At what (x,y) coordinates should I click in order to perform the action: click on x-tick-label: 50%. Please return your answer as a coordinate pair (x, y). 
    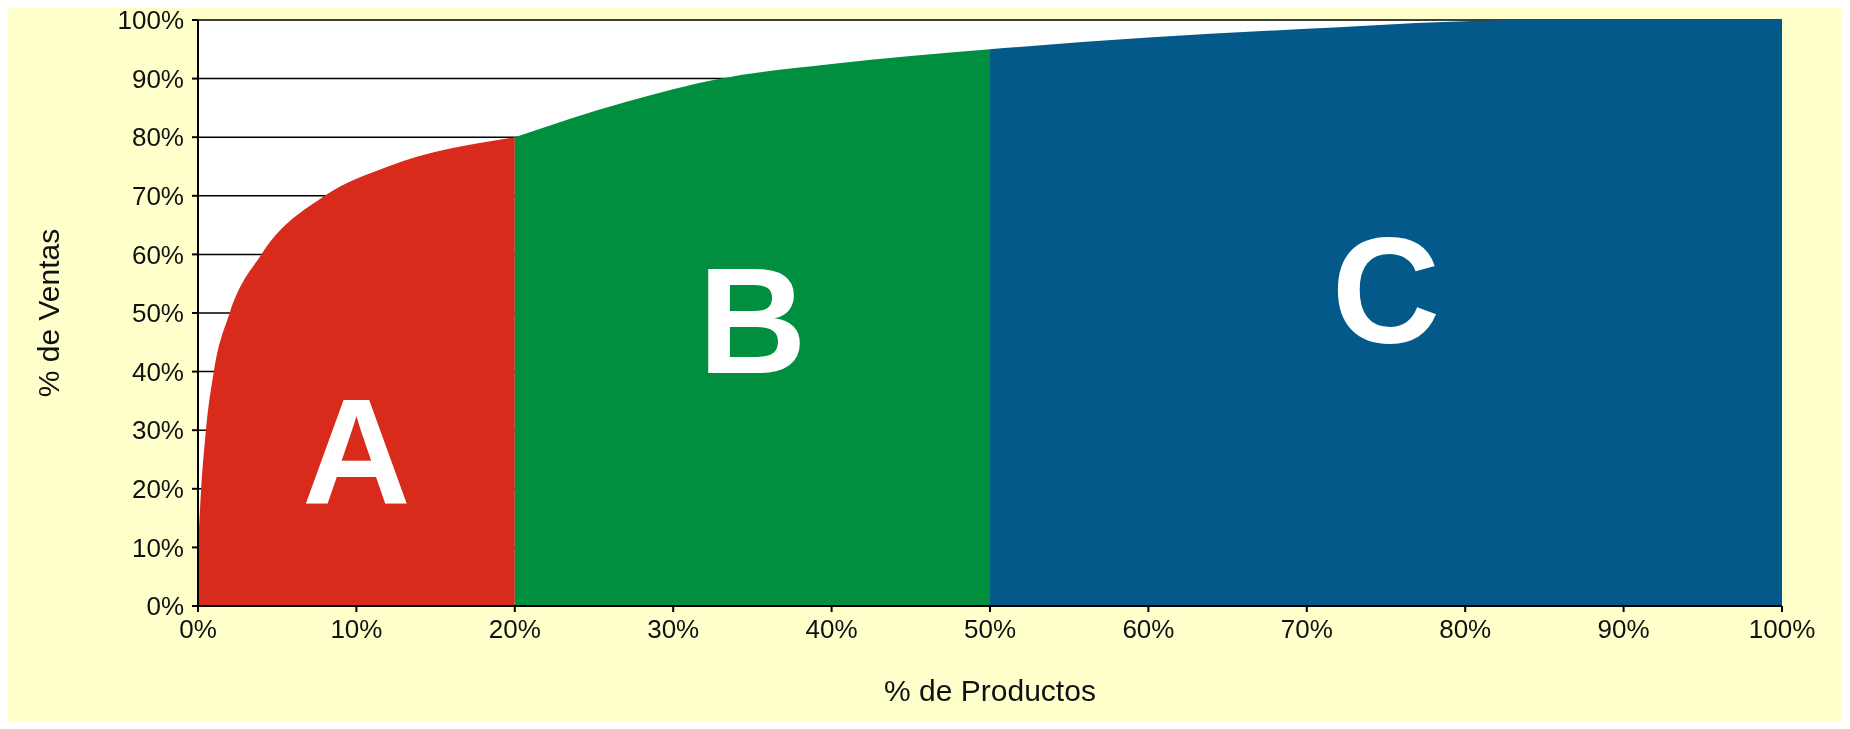
    Looking at the image, I should click on (990, 629).